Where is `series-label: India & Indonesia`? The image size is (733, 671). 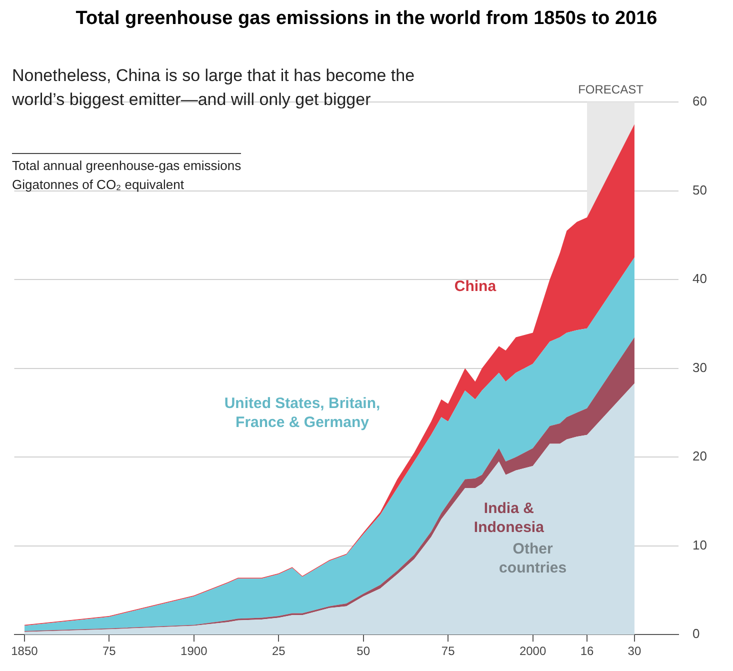
series-label: India & Indonesia is located at coordinates (509, 518).